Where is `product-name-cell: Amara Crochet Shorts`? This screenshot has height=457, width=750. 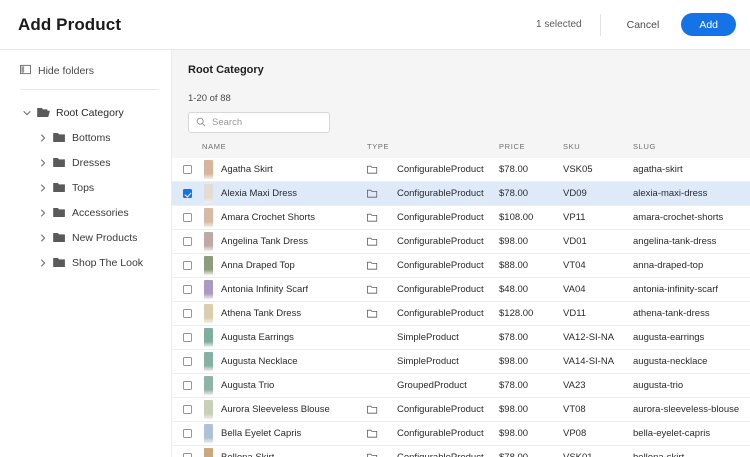 product-name-cell: Amara Crochet Shorts is located at coordinates (284, 217).